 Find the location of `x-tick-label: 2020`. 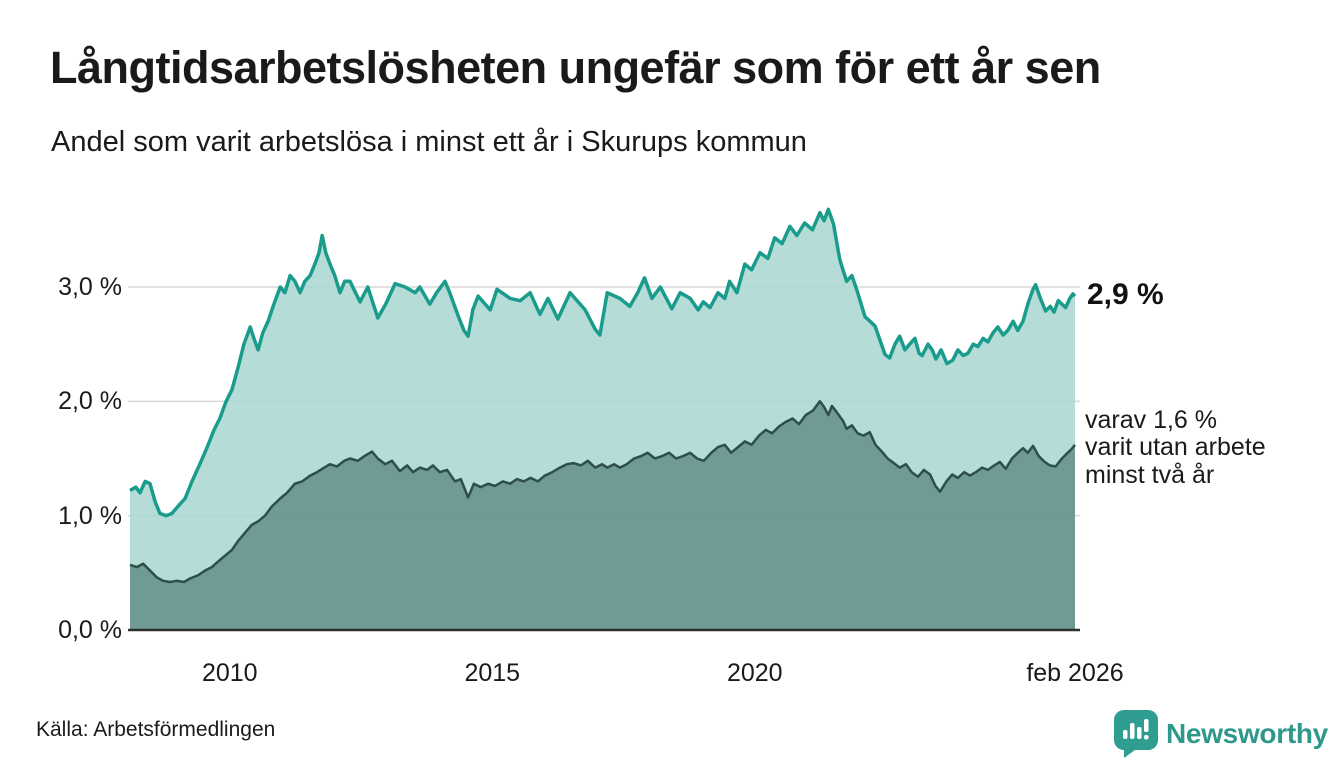

x-tick-label: 2020 is located at coordinates (754, 673).